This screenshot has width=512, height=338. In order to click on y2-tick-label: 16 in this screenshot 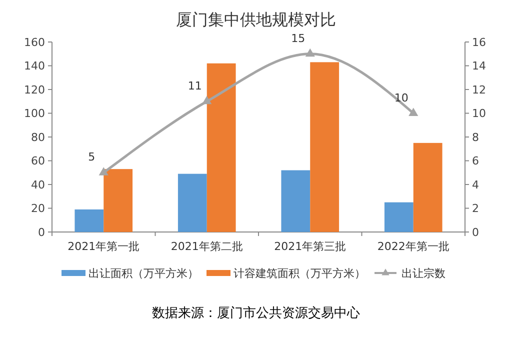, I will do `click(479, 42)`.